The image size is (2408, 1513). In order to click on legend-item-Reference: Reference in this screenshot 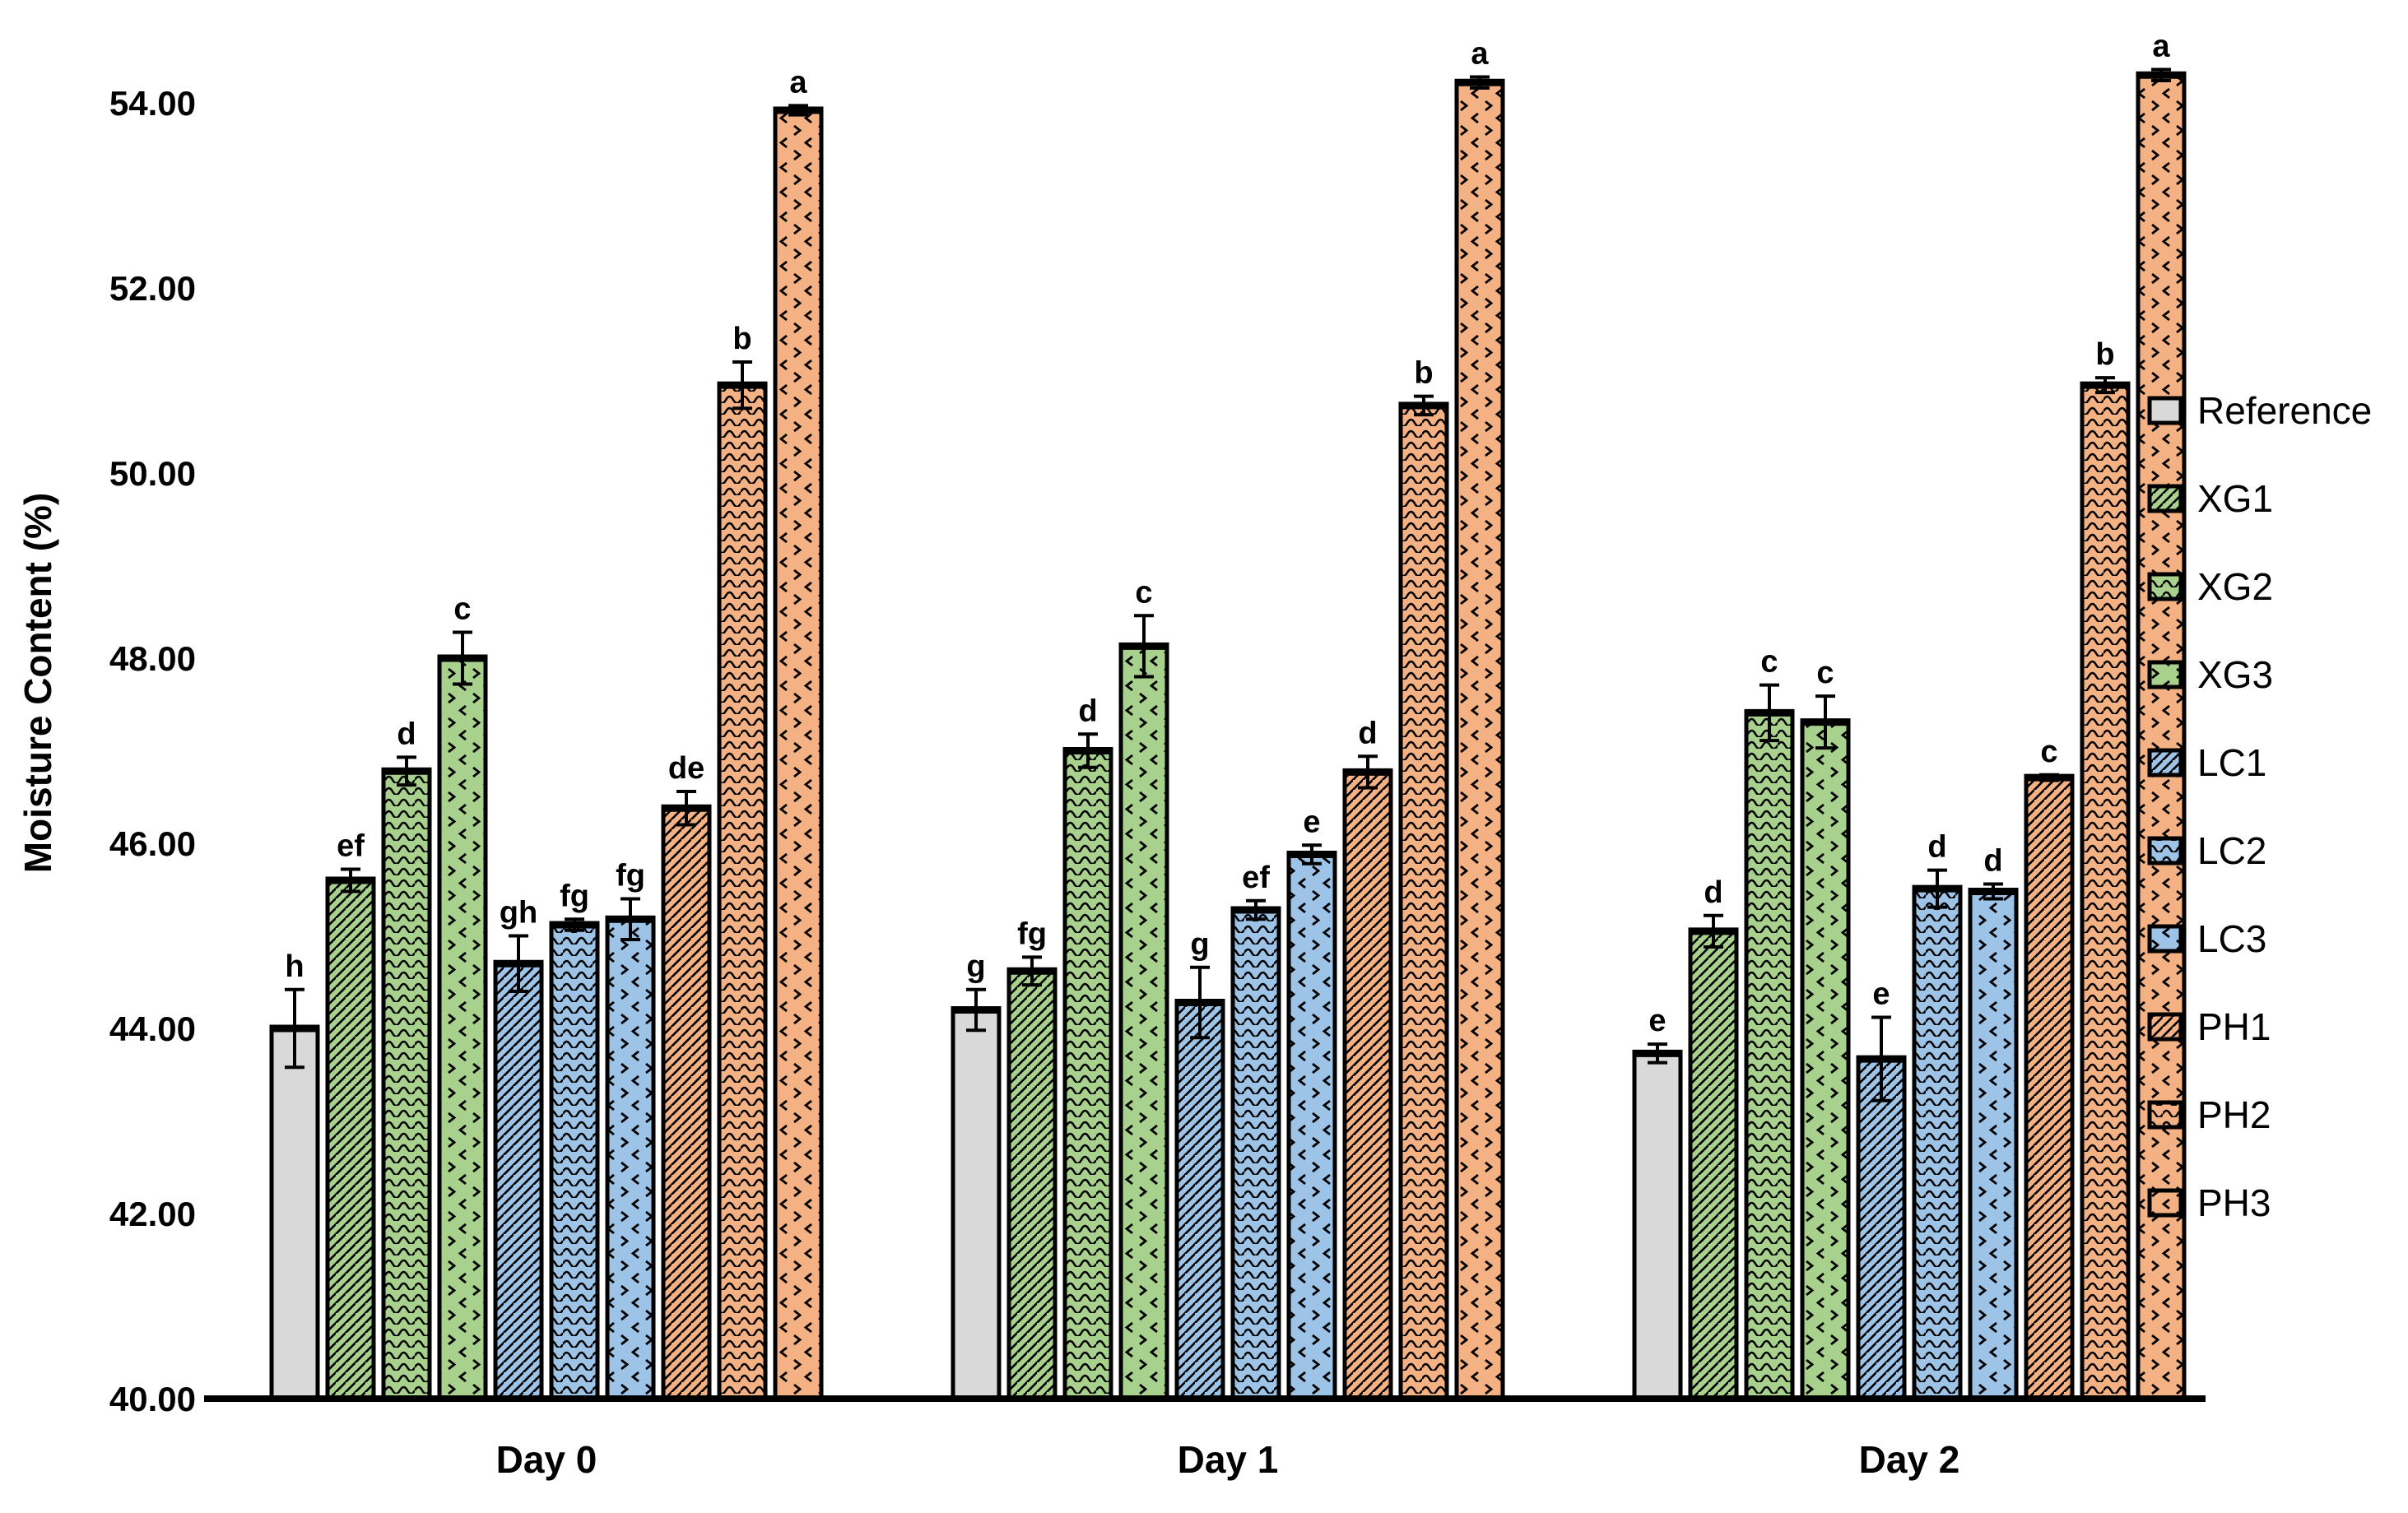, I will do `click(2259, 411)`.